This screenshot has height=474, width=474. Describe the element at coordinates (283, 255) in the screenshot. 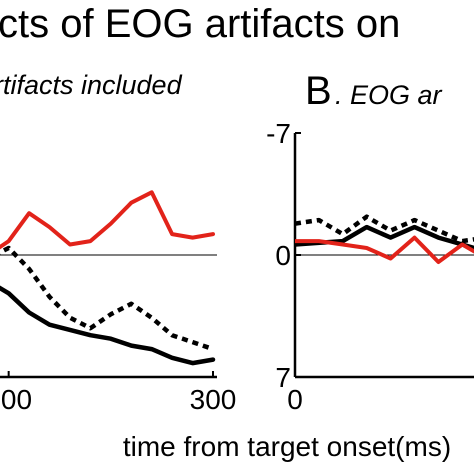

I see `y-tick-label: 0` at that location.